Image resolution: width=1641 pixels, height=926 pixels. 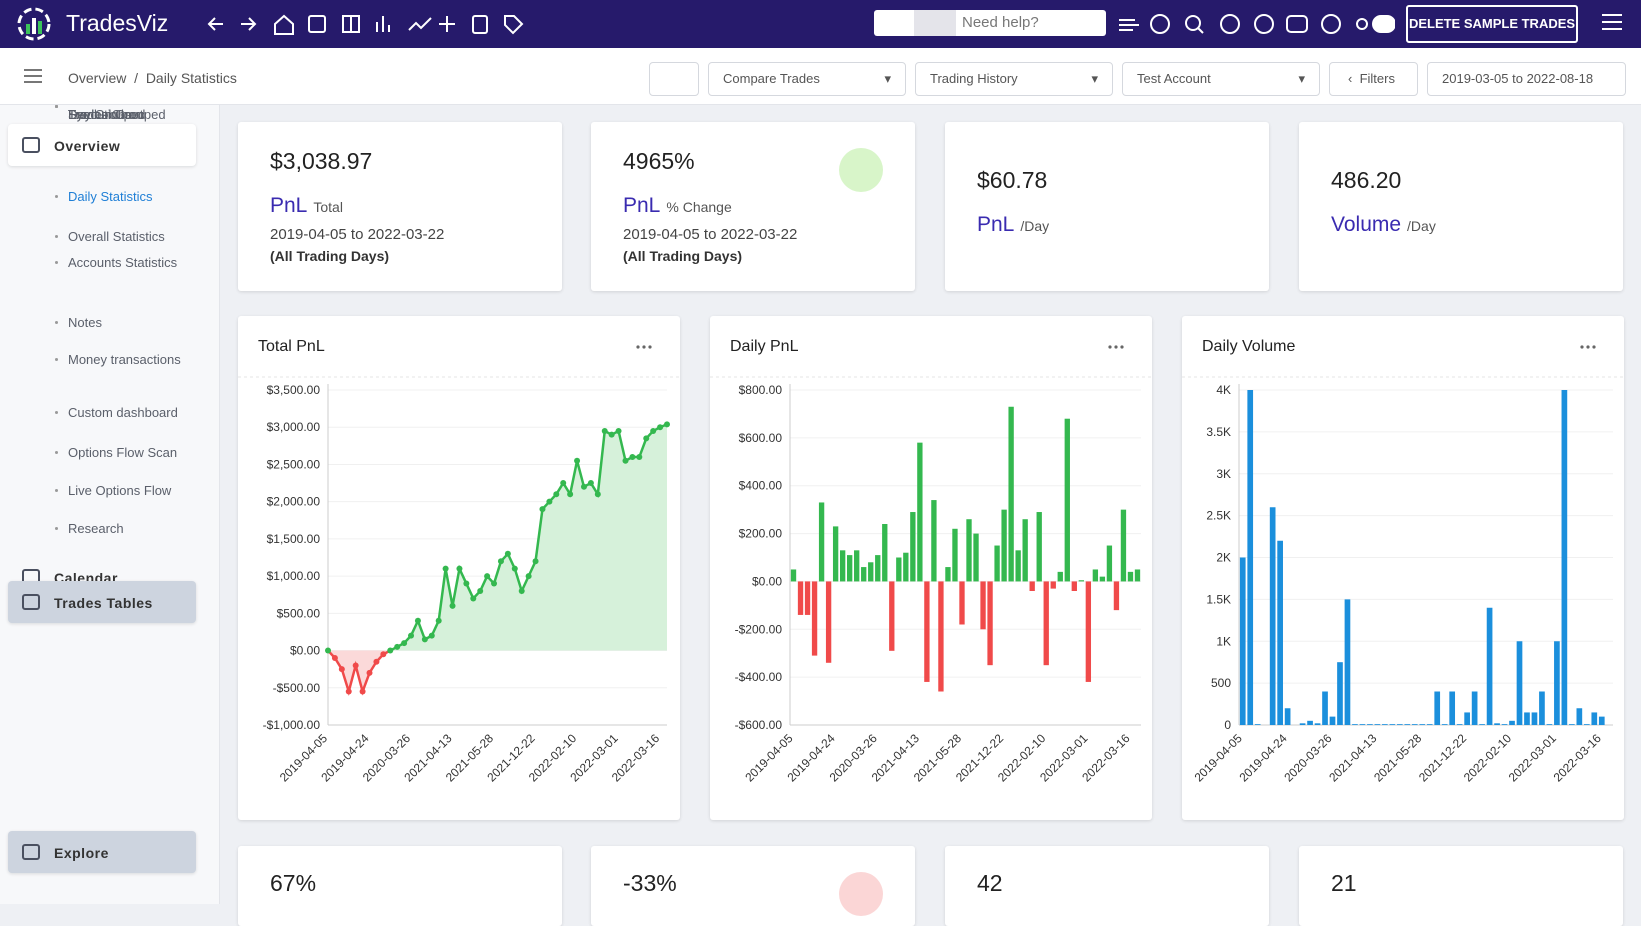 What do you see at coordinates (85, 322) in the screenshot?
I see `sidebar-link: Notes` at bounding box center [85, 322].